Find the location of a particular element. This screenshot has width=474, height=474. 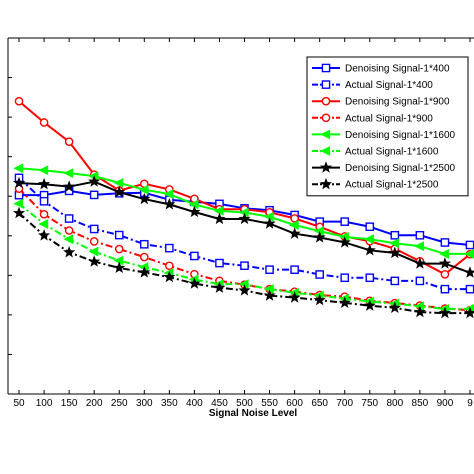

legend-entry: Actual Signal-1*400 is located at coordinates (372, 85).